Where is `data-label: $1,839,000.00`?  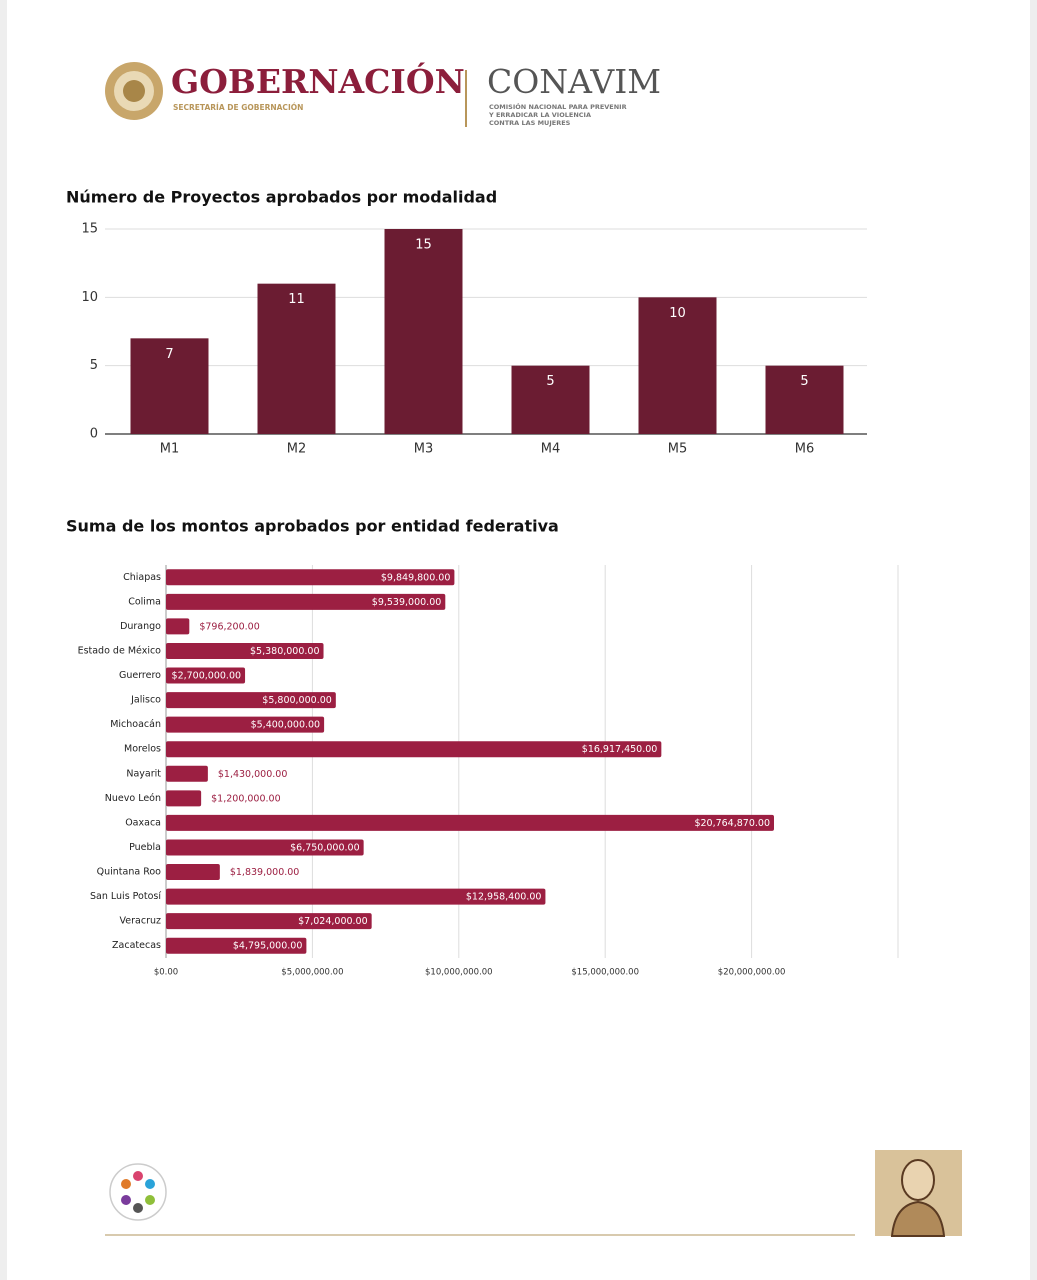 data-label: $1,839,000.00 is located at coordinates (265, 872).